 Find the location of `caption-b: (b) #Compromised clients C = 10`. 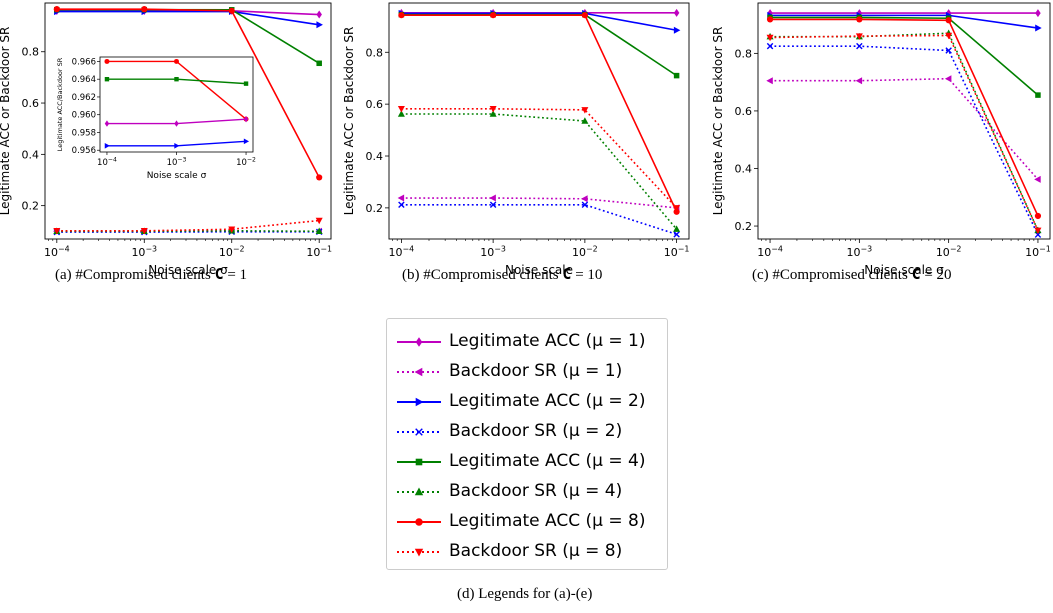

caption-b: (b) #Compromised clients C = 10 is located at coordinates (502, 274).